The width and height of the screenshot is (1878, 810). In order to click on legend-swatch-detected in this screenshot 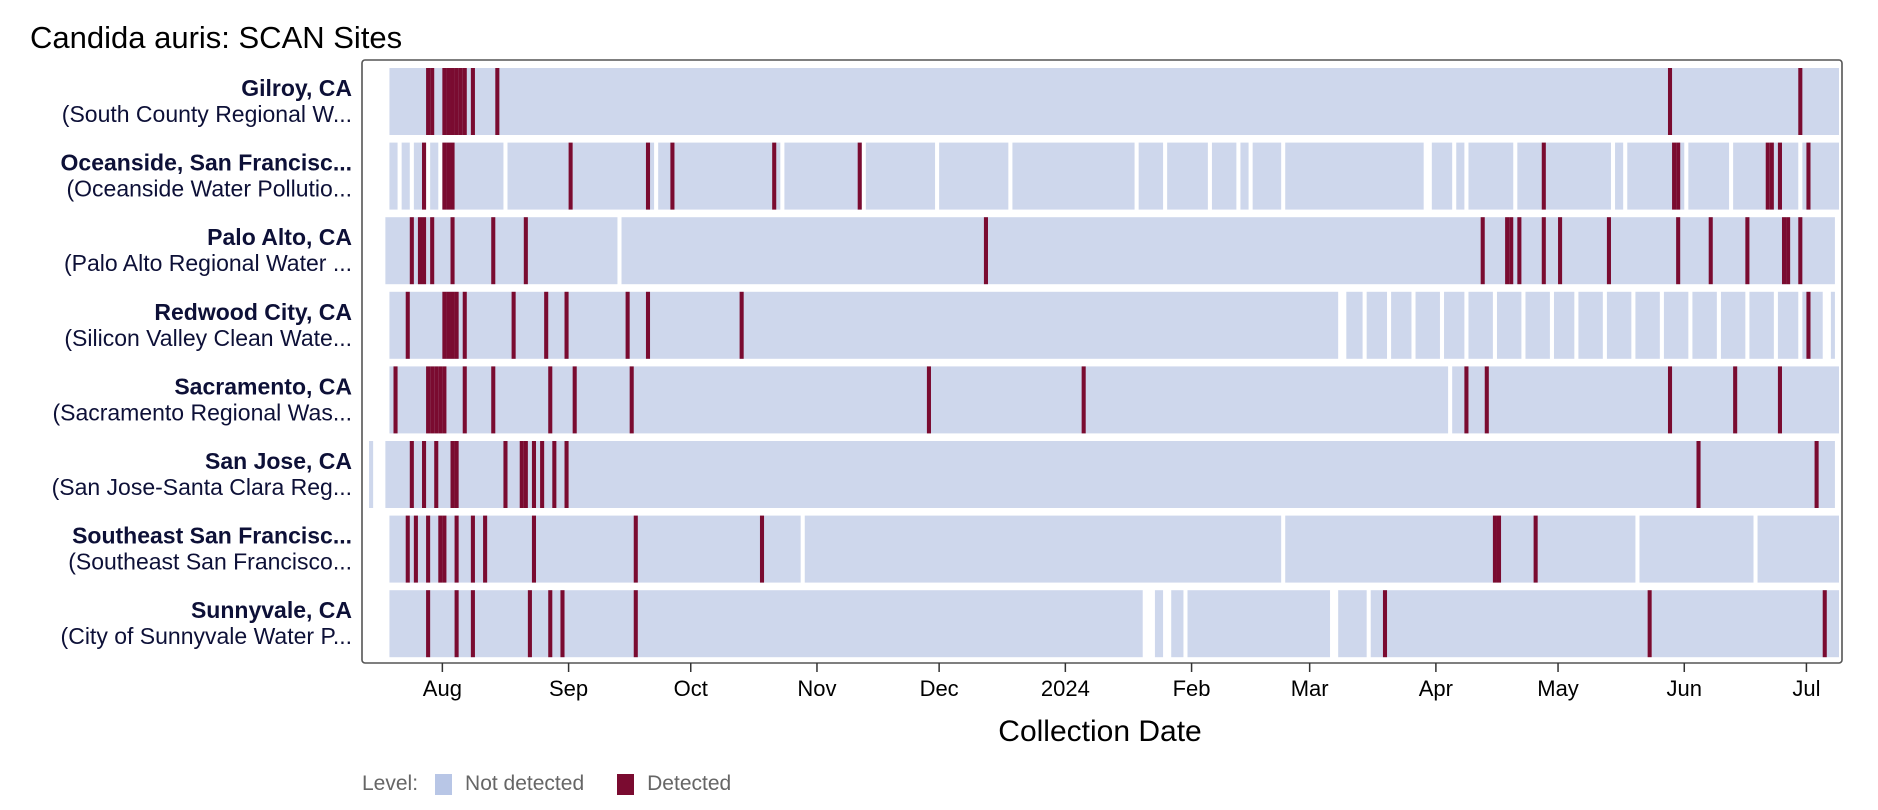, I will do `click(626, 784)`.